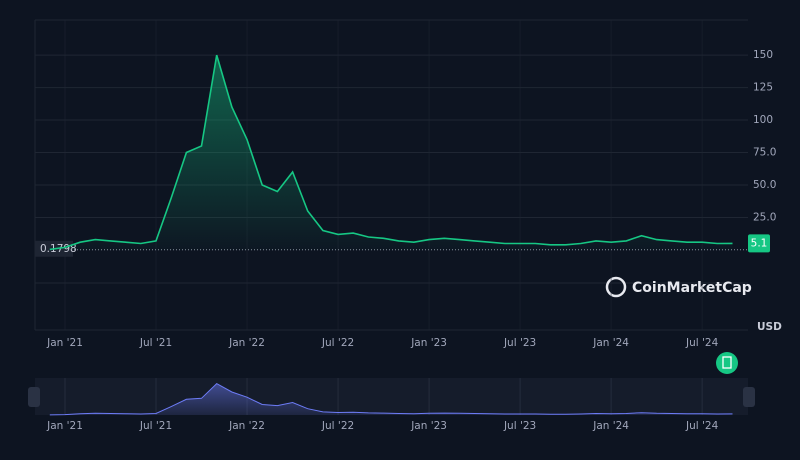  I want to click on navigator-tick-label: Jan '24, so click(610, 426).